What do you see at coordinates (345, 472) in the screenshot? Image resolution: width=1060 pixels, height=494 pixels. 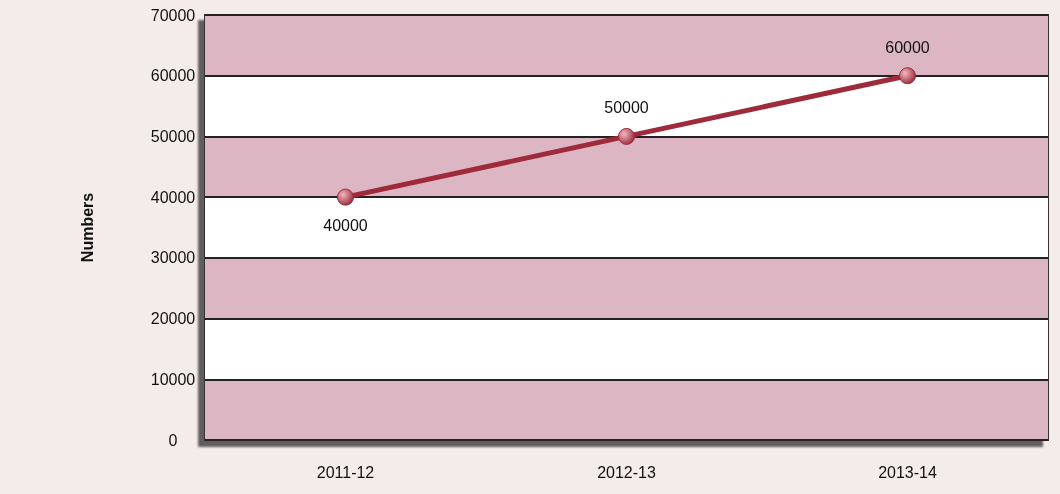 I see `x-tick-label: 2011-12` at bounding box center [345, 472].